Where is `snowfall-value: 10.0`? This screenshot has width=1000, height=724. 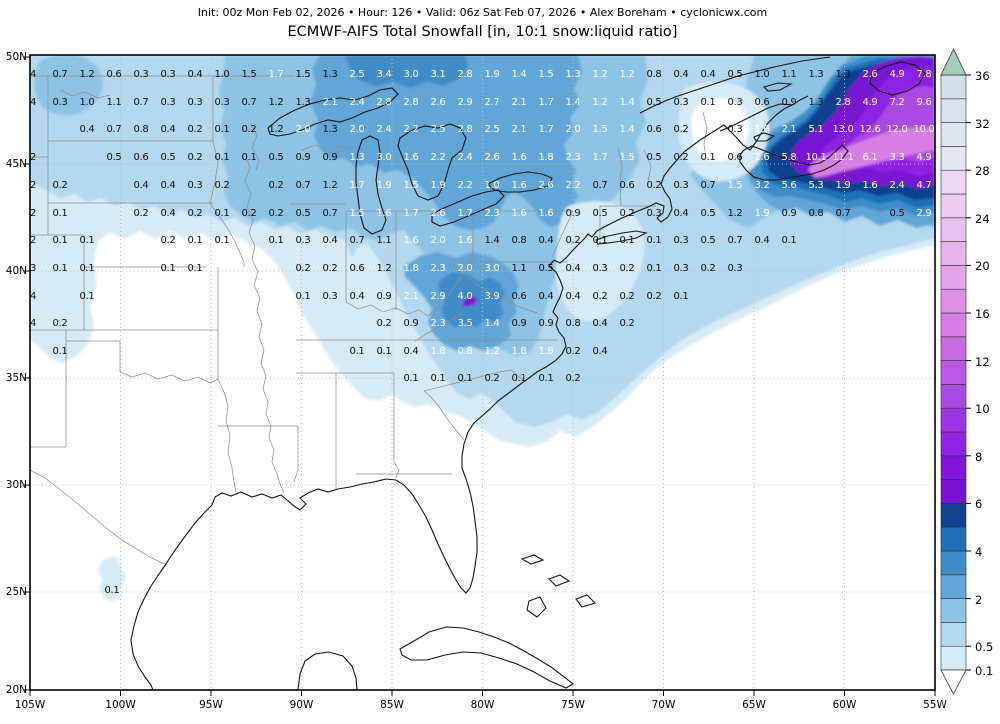
snowfall-value: 10.0 is located at coordinates (924, 129).